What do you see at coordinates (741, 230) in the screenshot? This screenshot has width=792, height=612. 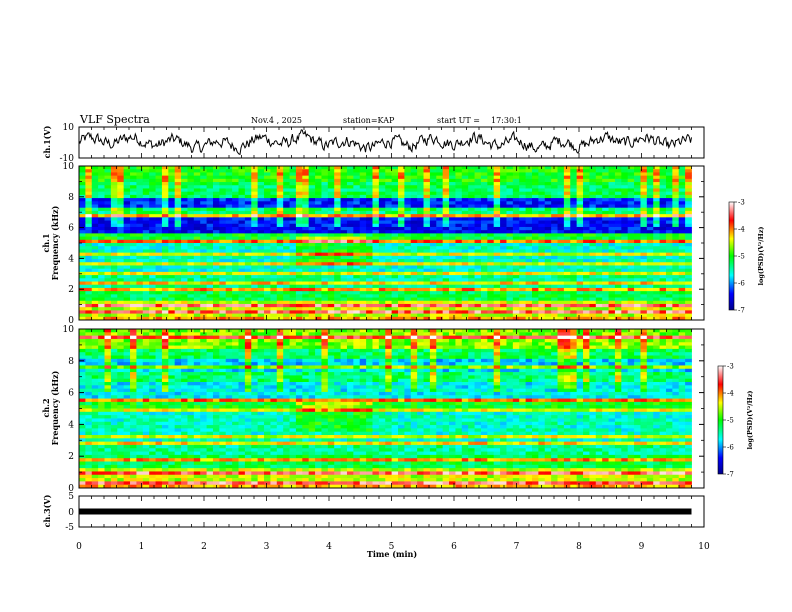 I see `colorbar-tick-label: -4` at bounding box center [741, 230].